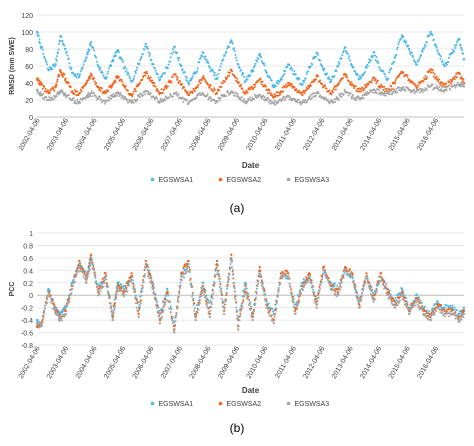 The width and height of the screenshot is (474, 446). I want to click on panel-a-x-tick-label: 2016-04-06, so click(428, 134).